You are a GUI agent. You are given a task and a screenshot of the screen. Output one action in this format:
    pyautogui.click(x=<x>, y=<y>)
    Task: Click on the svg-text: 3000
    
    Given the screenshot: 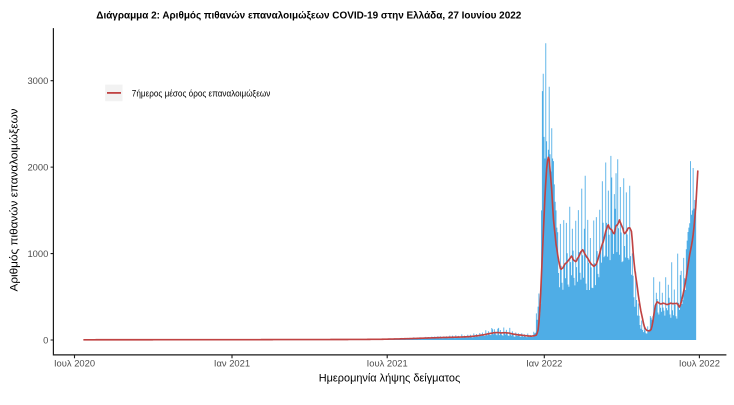 What is the action you would take?
    pyautogui.click(x=37, y=80)
    